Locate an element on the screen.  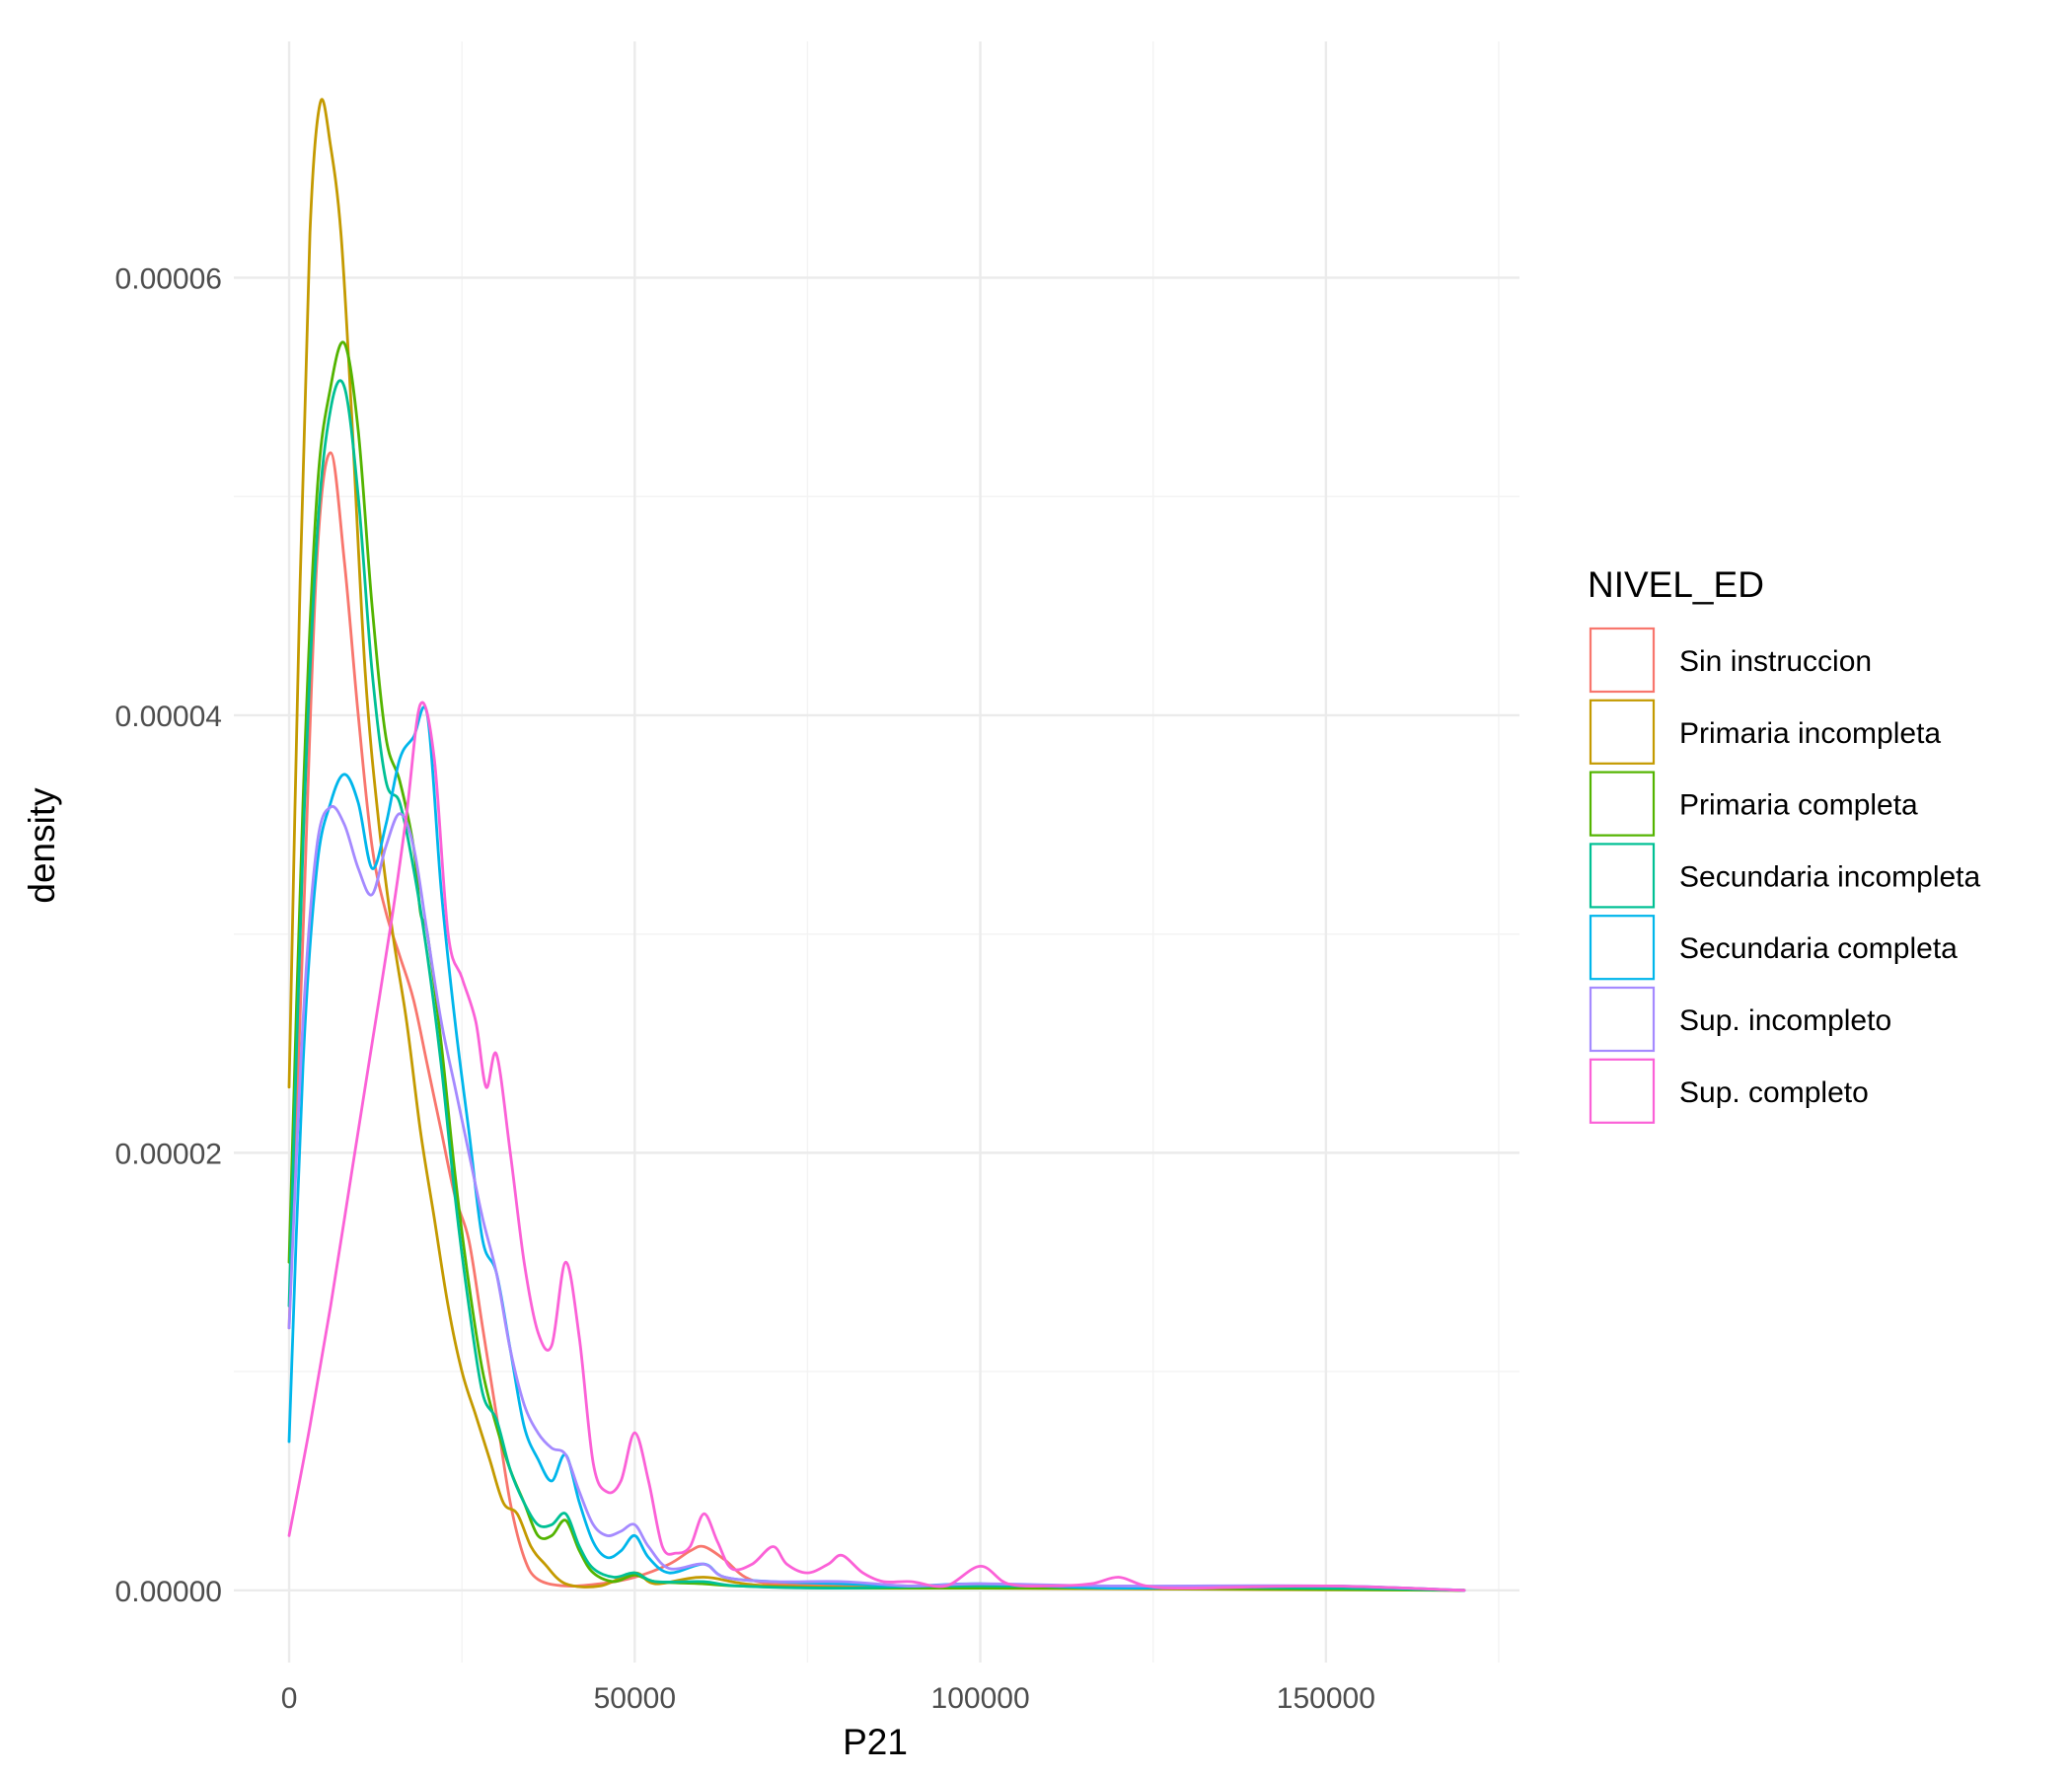
legend-key-sin-instruccion is located at coordinates (1623, 661).